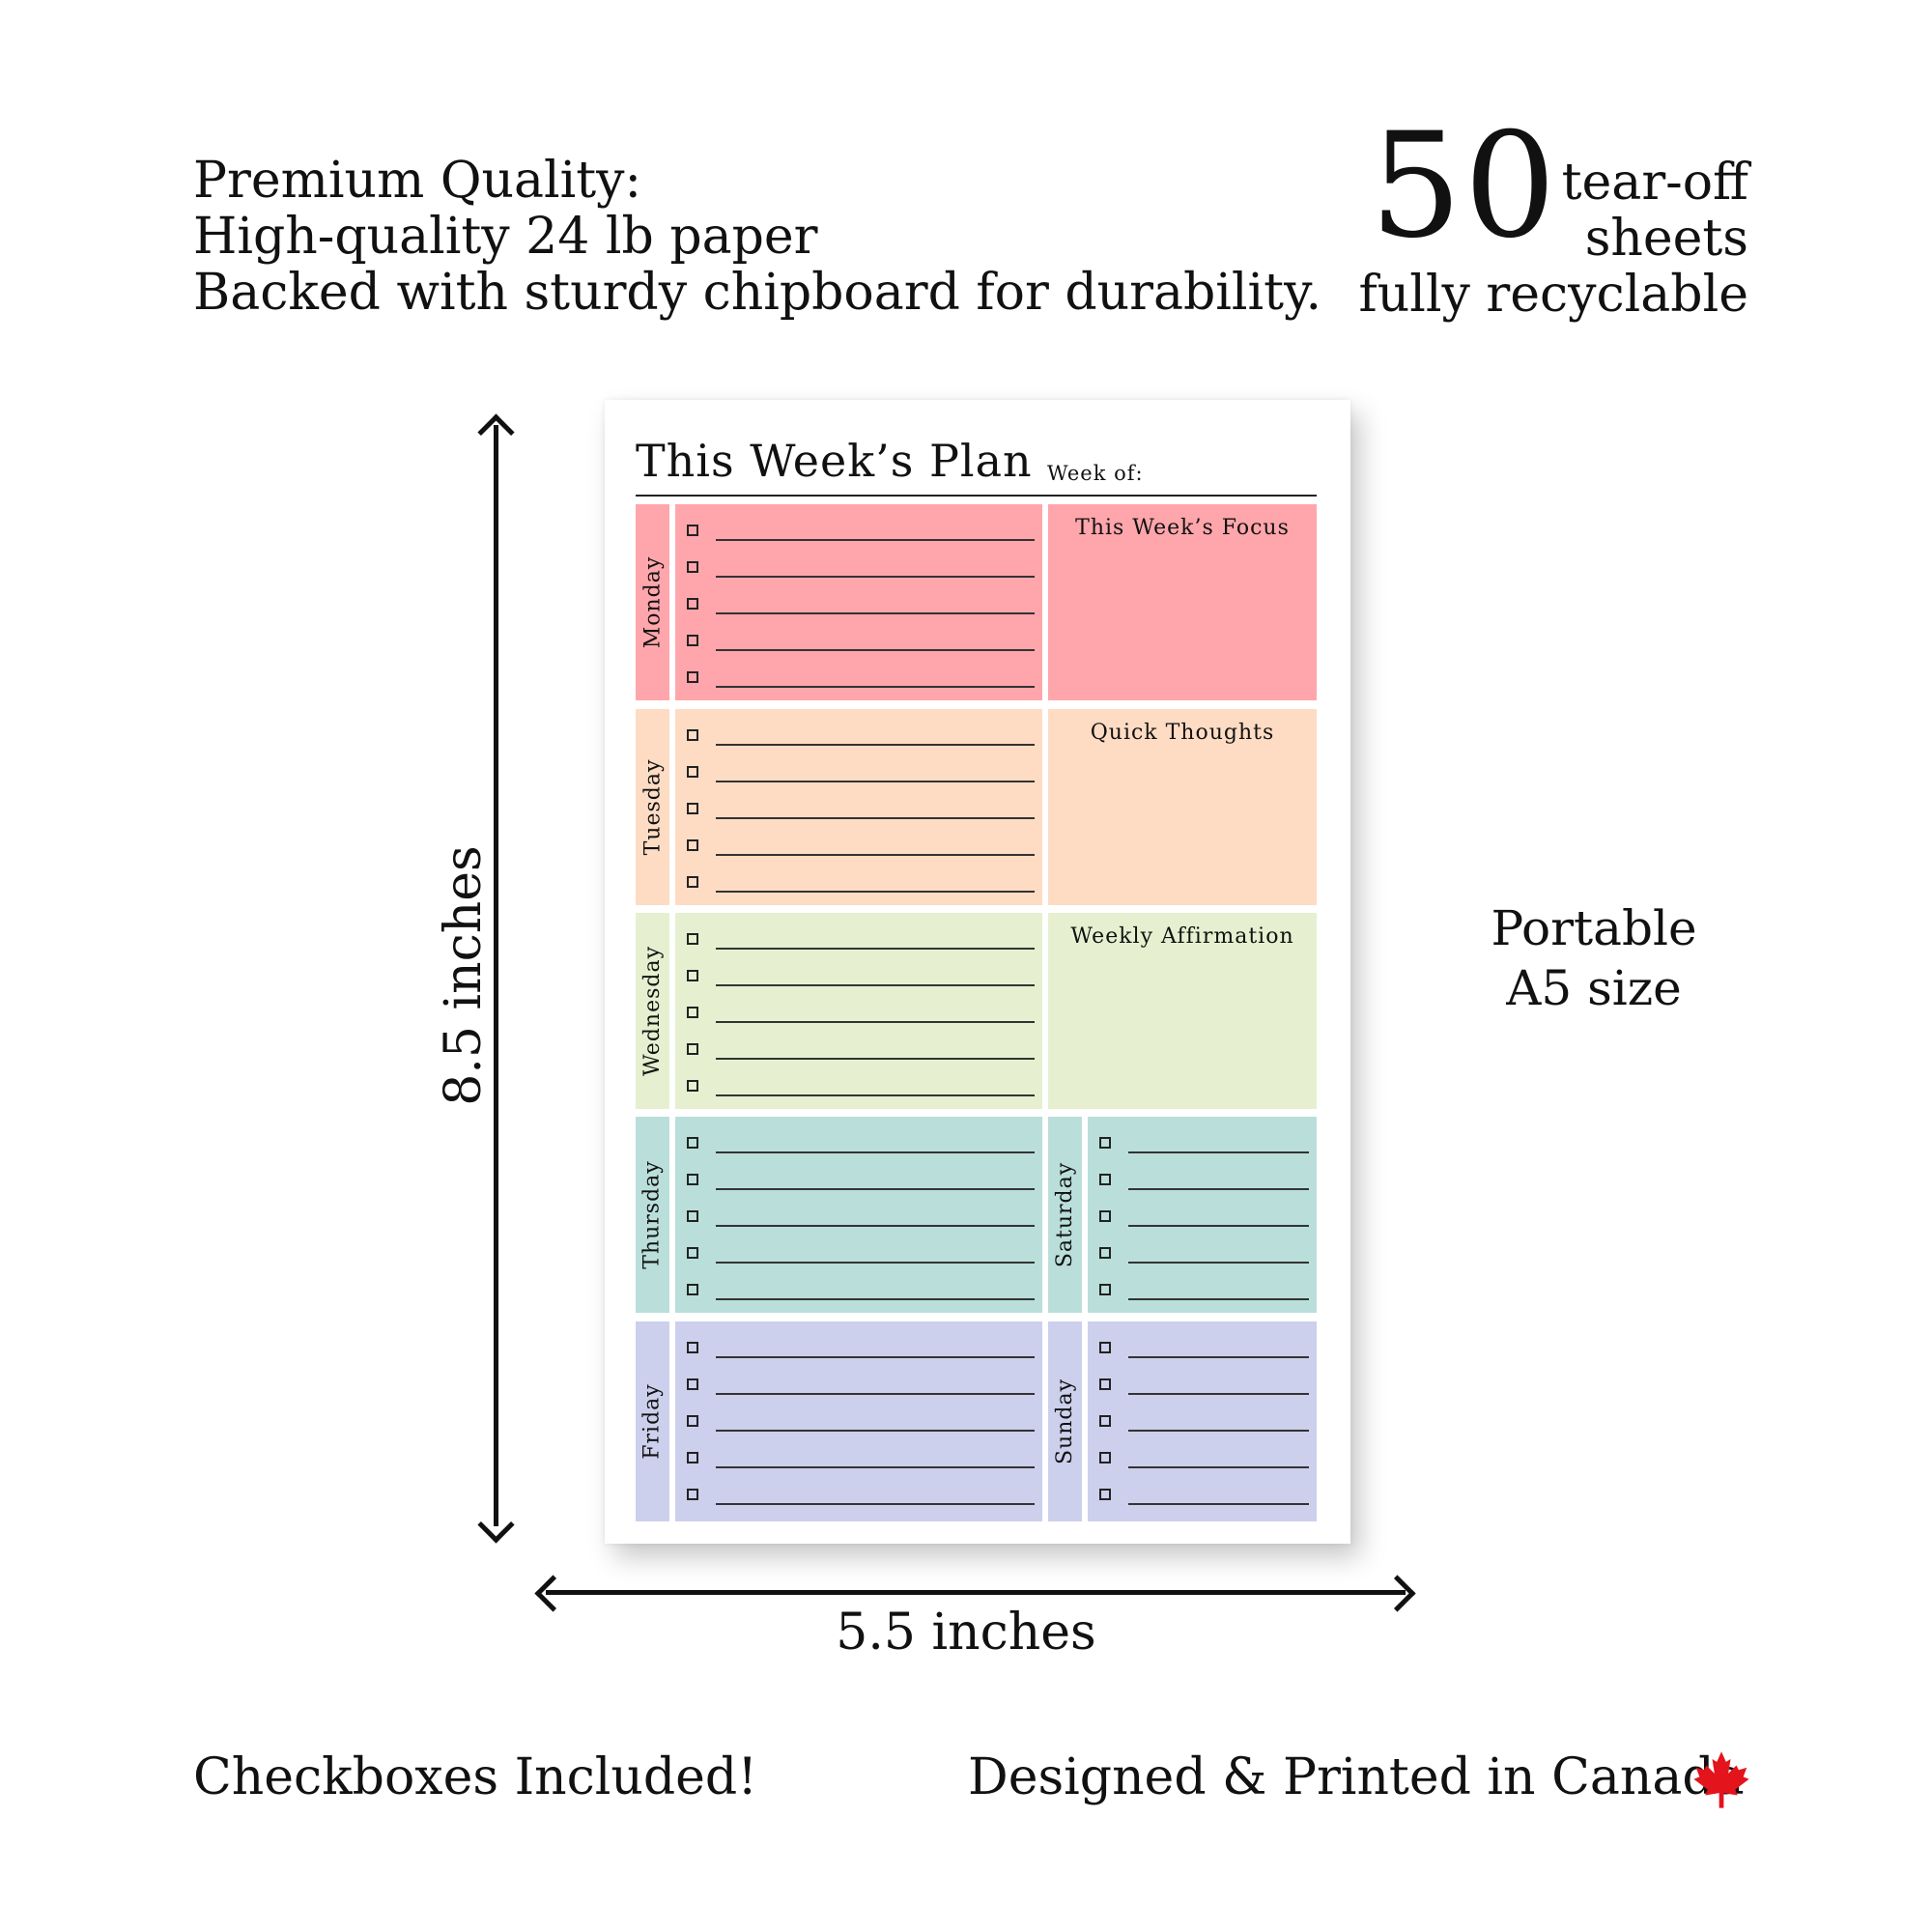 The width and height of the screenshot is (1932, 1932). What do you see at coordinates (1356, 1777) in the screenshot?
I see `made-in-canada-label: Designed & Printed in Canada` at bounding box center [1356, 1777].